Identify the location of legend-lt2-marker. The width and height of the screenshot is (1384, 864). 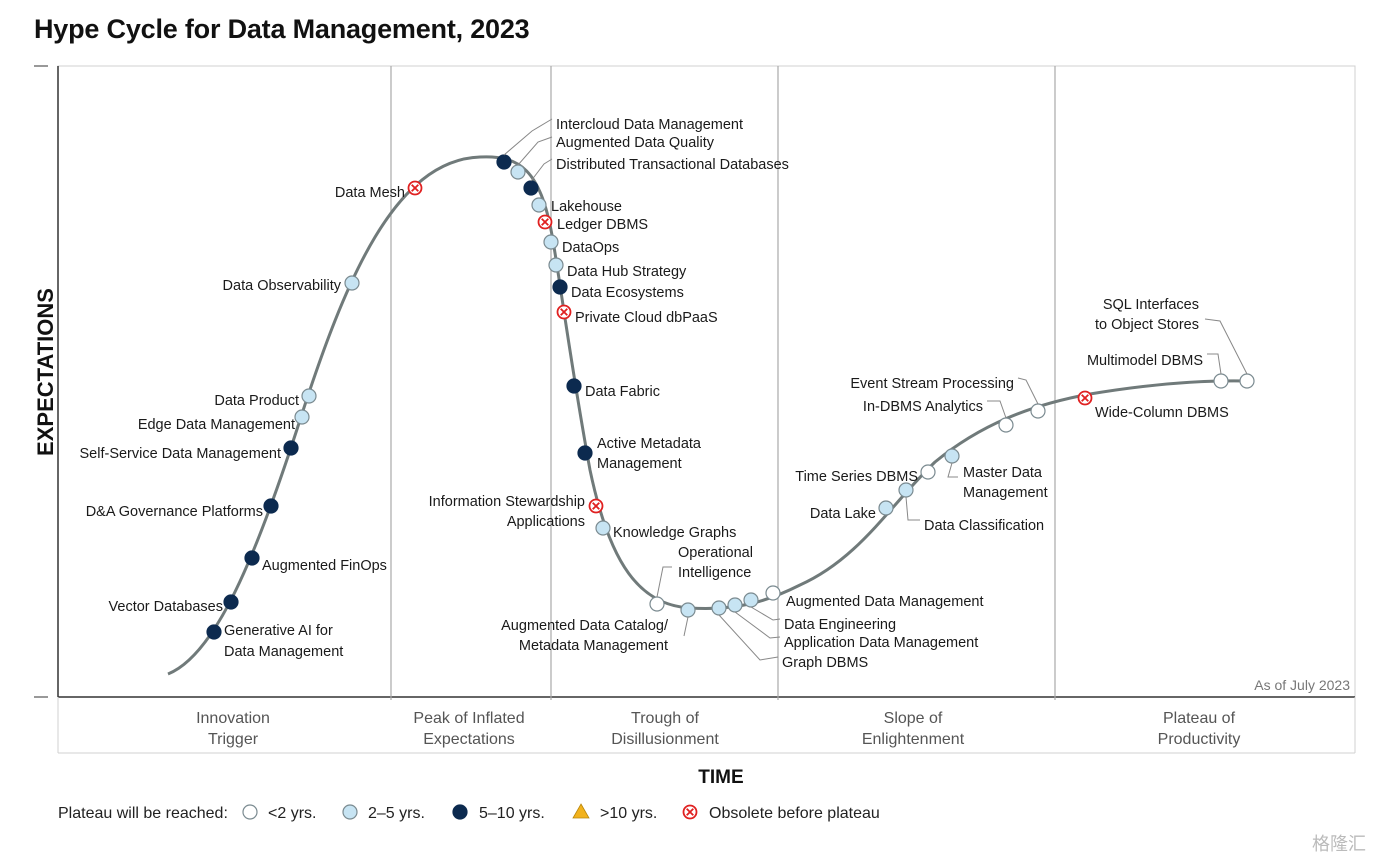
(250, 812).